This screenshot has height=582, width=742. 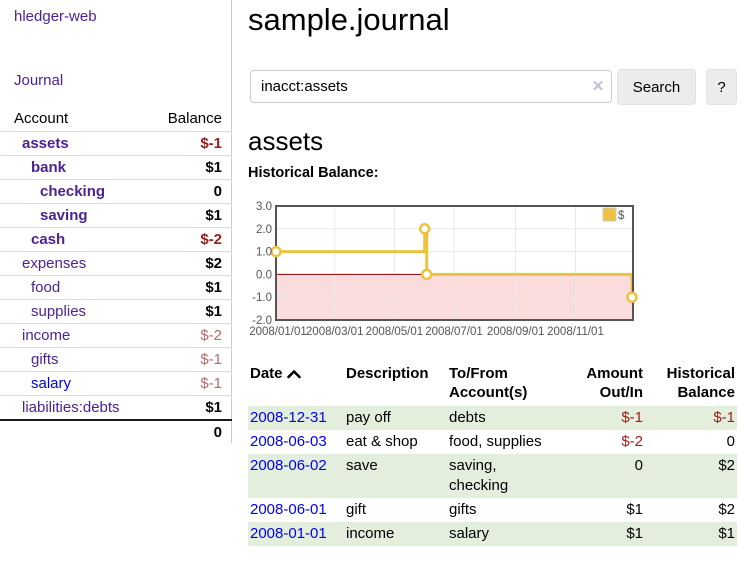 What do you see at coordinates (638, 465) in the screenshot?
I see `transaction-amount: 0` at bounding box center [638, 465].